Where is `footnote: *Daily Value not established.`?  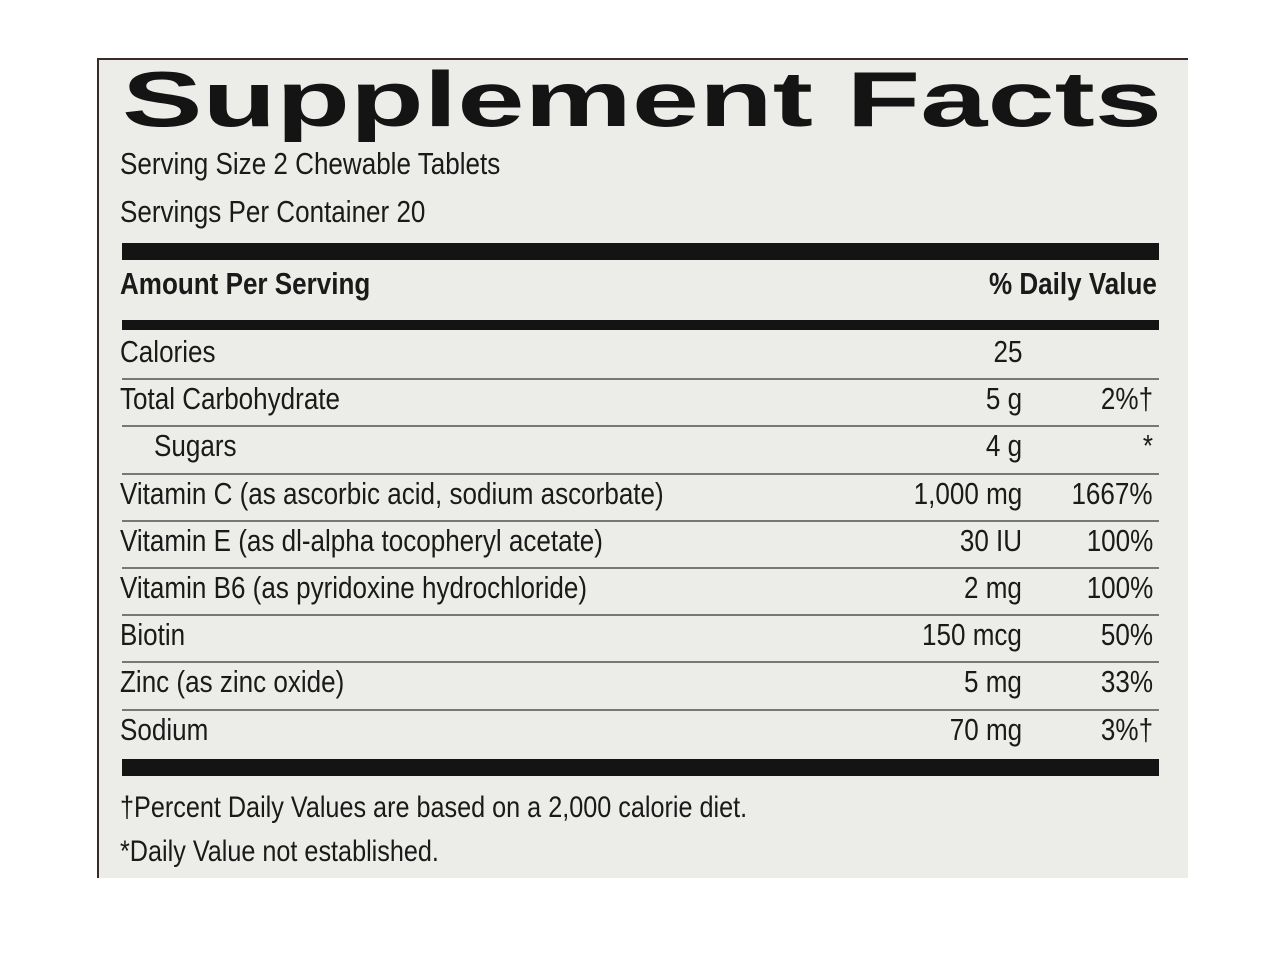 footnote: *Daily Value not established. is located at coordinates (279, 851).